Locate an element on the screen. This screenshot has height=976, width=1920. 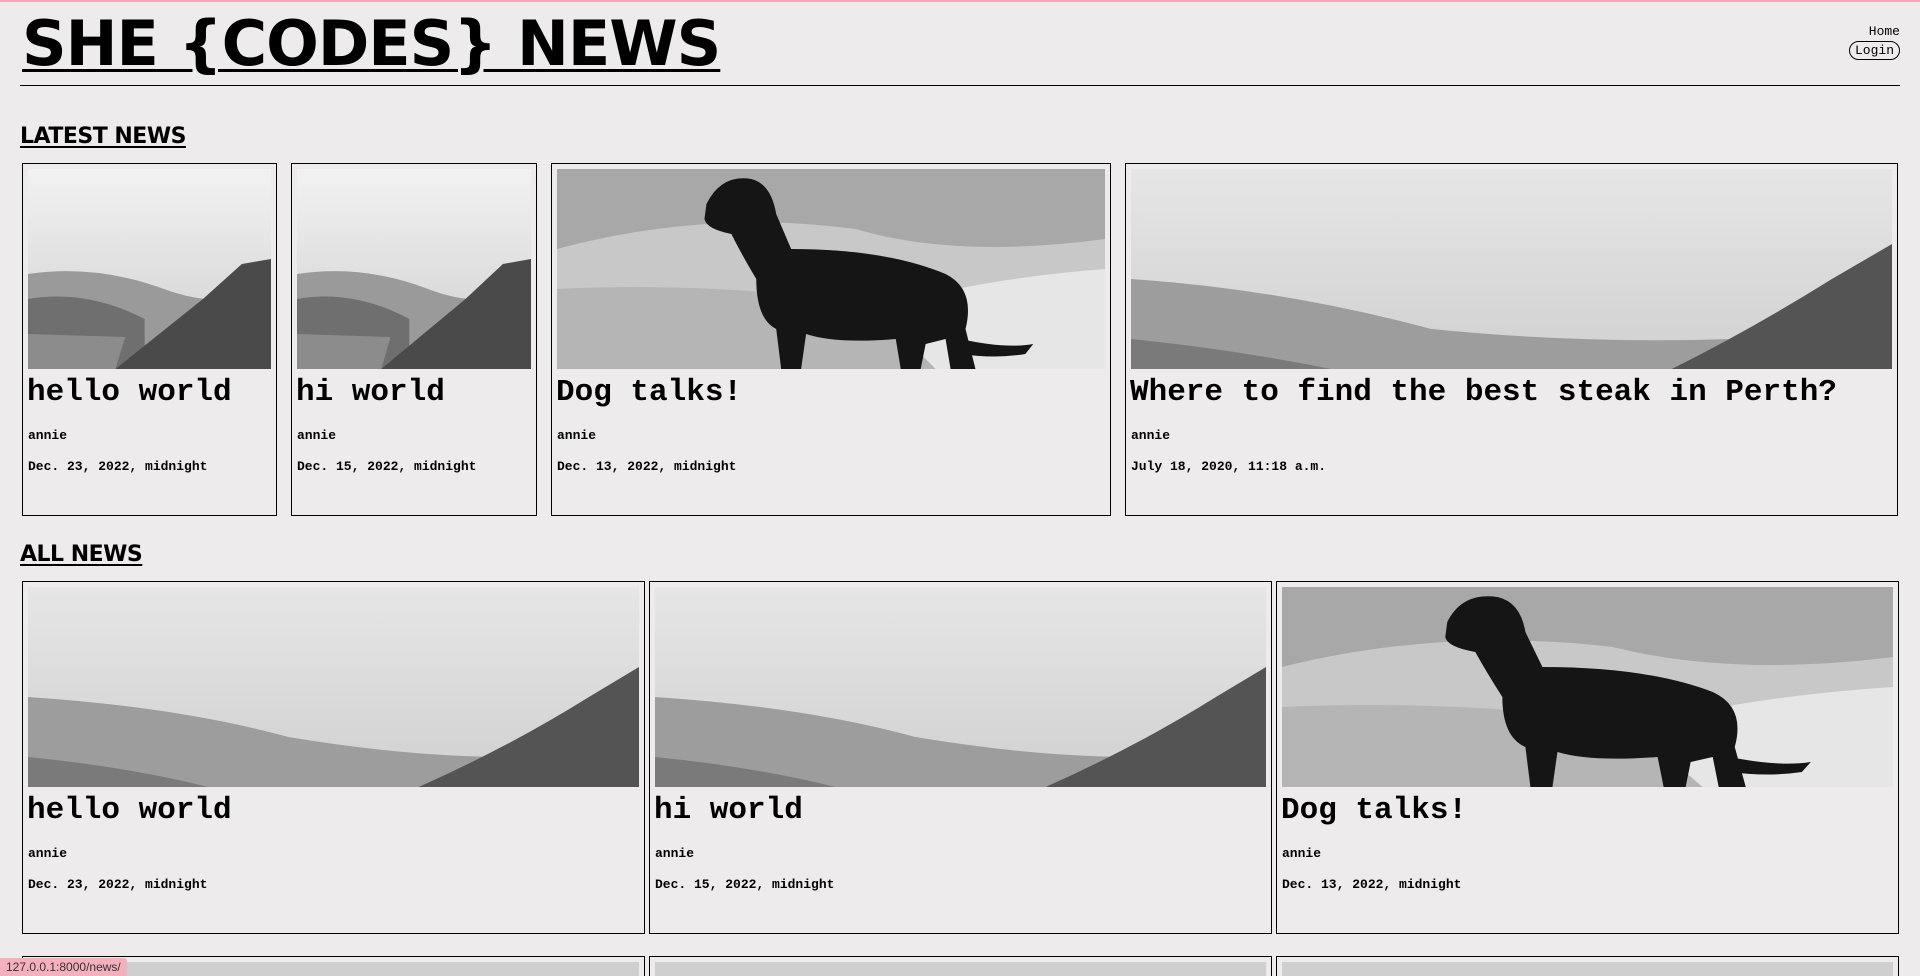
main-nav: Home Login is located at coordinates (1874, 42).